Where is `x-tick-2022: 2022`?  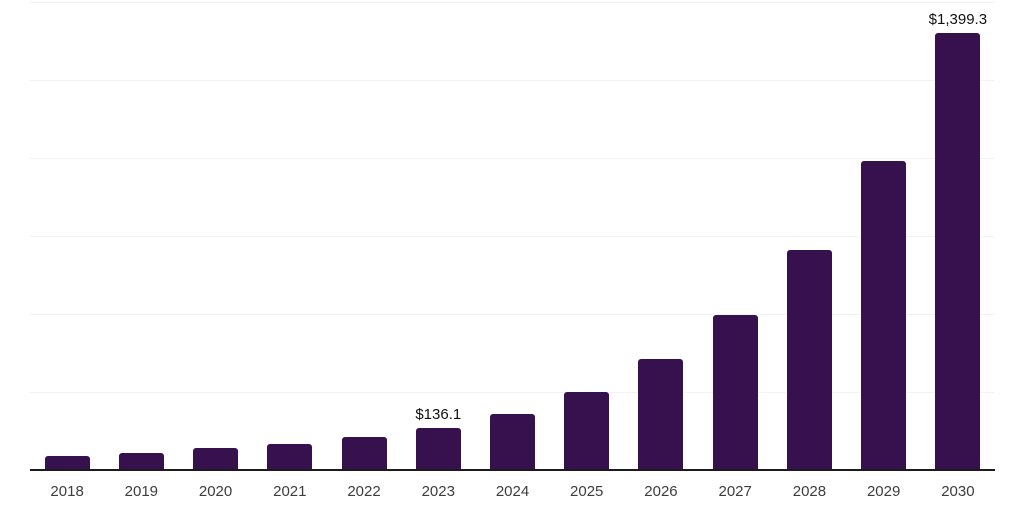 x-tick-2022: 2022 is located at coordinates (364, 491).